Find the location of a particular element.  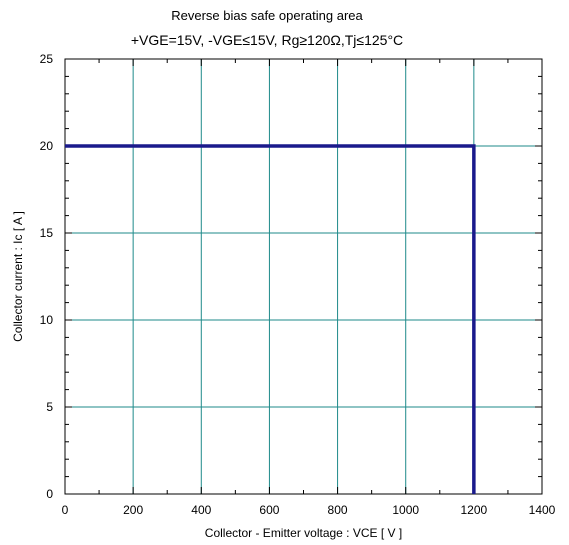

y-tick-labels: 0 5 10 15 20 25 is located at coordinates (47, 276).